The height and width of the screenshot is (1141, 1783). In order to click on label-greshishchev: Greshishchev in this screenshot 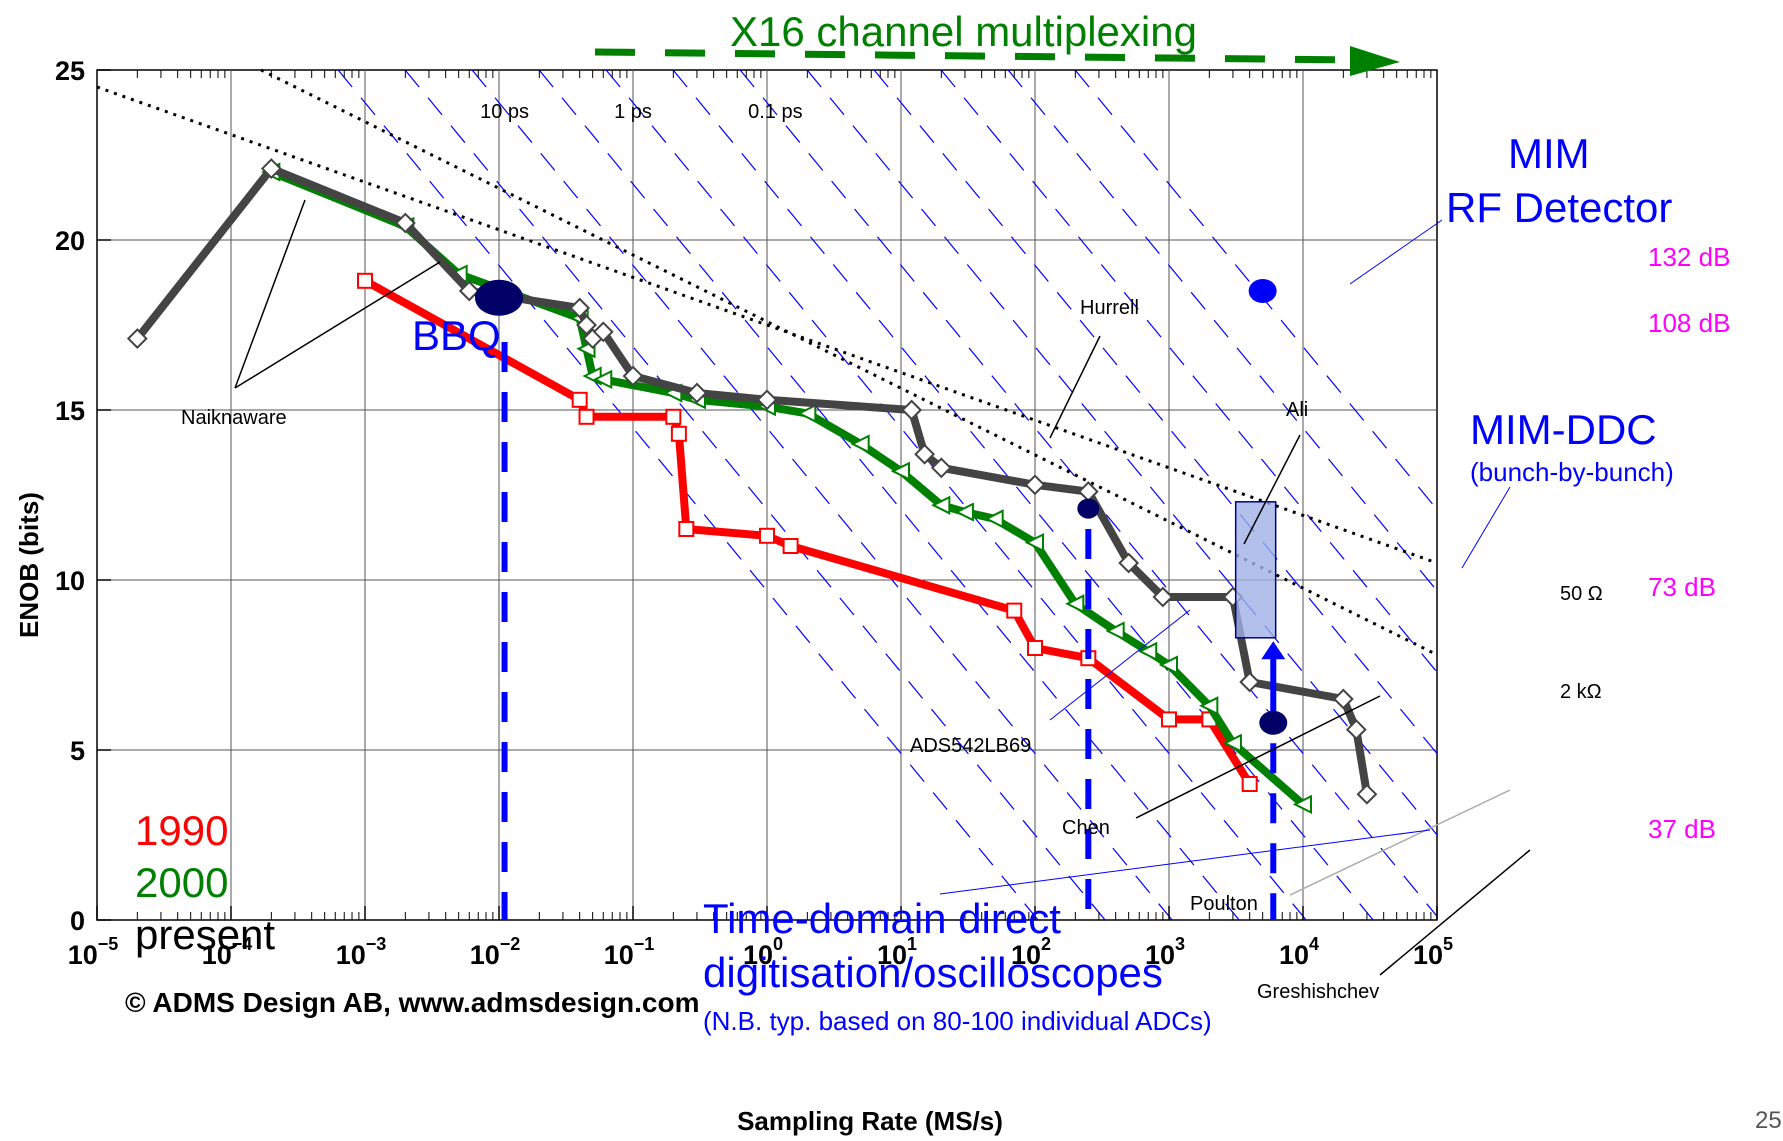, I will do `click(1318, 992)`.